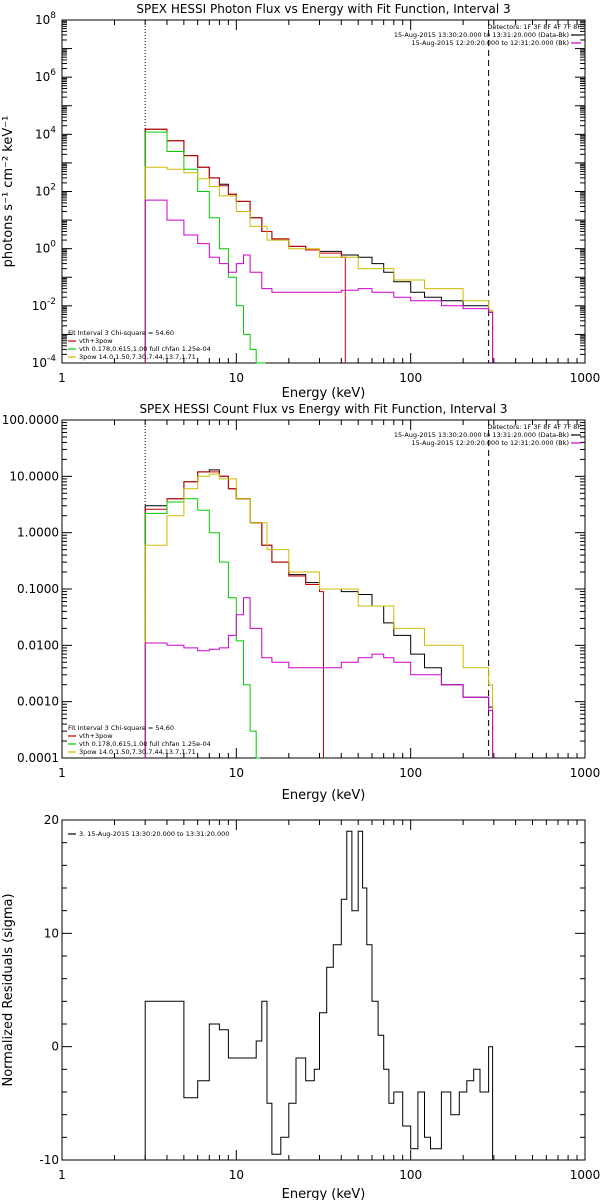  What do you see at coordinates (53, 130) in the screenshot?
I see `y-tick-exponent: 4` at bounding box center [53, 130].